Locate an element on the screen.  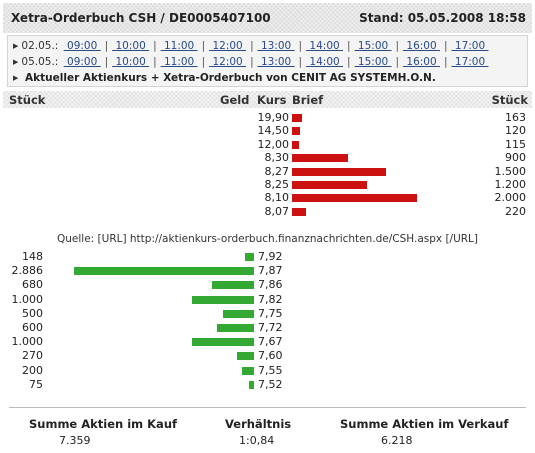
bid-price: 7,87 is located at coordinates (270, 271).